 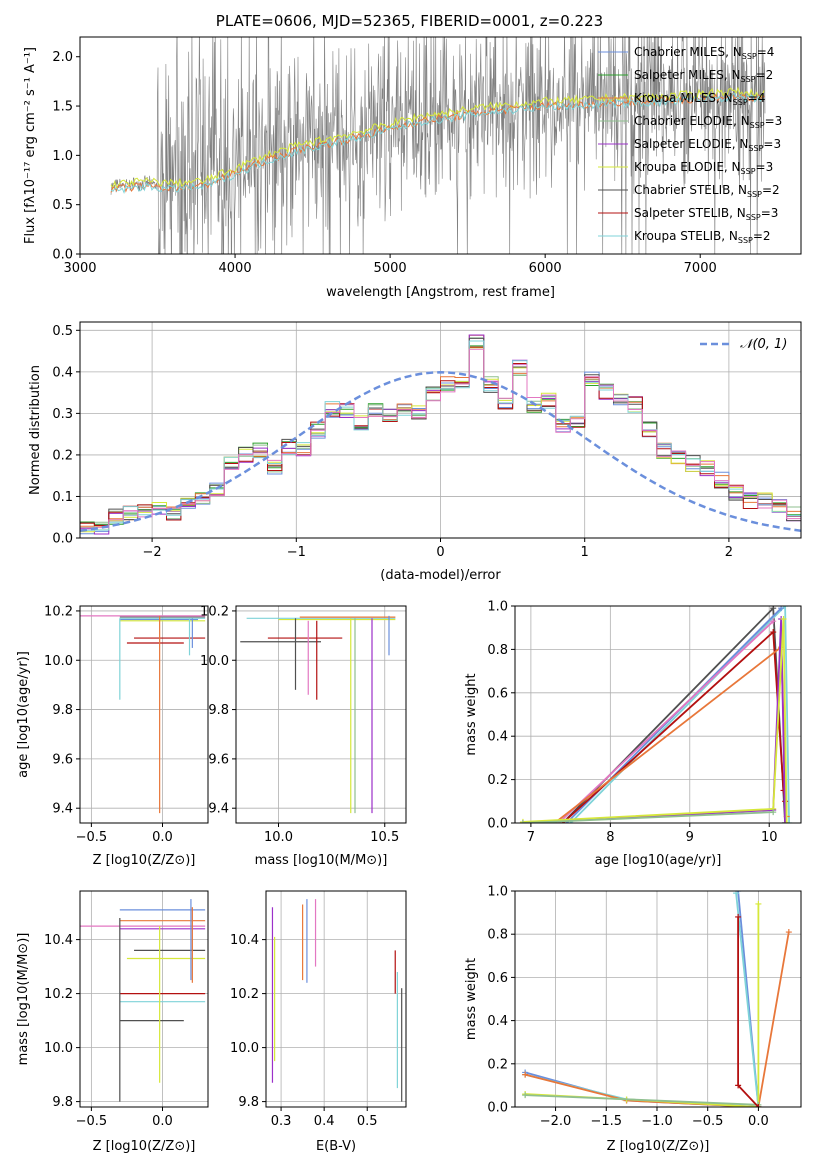 I want to click on x-tick-label: −2.0, so click(x=556, y=1121).